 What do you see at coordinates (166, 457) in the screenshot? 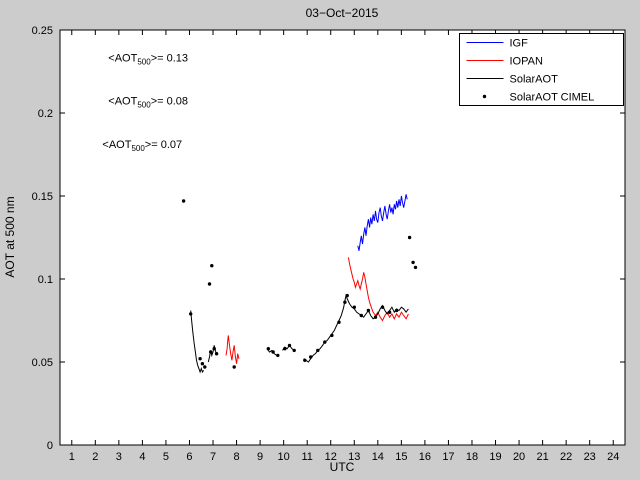
I see `x-tick-label: 5` at bounding box center [166, 457].